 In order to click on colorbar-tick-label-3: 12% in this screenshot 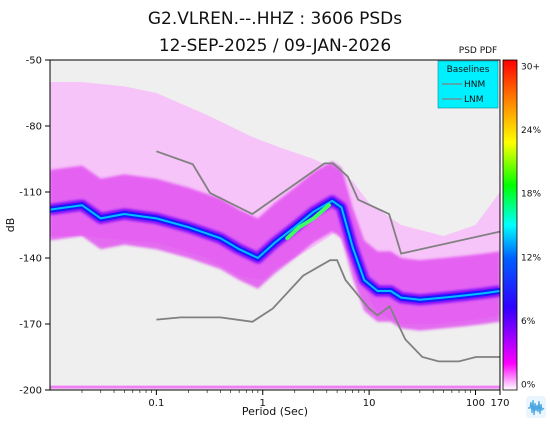, I will do `click(531, 258)`.